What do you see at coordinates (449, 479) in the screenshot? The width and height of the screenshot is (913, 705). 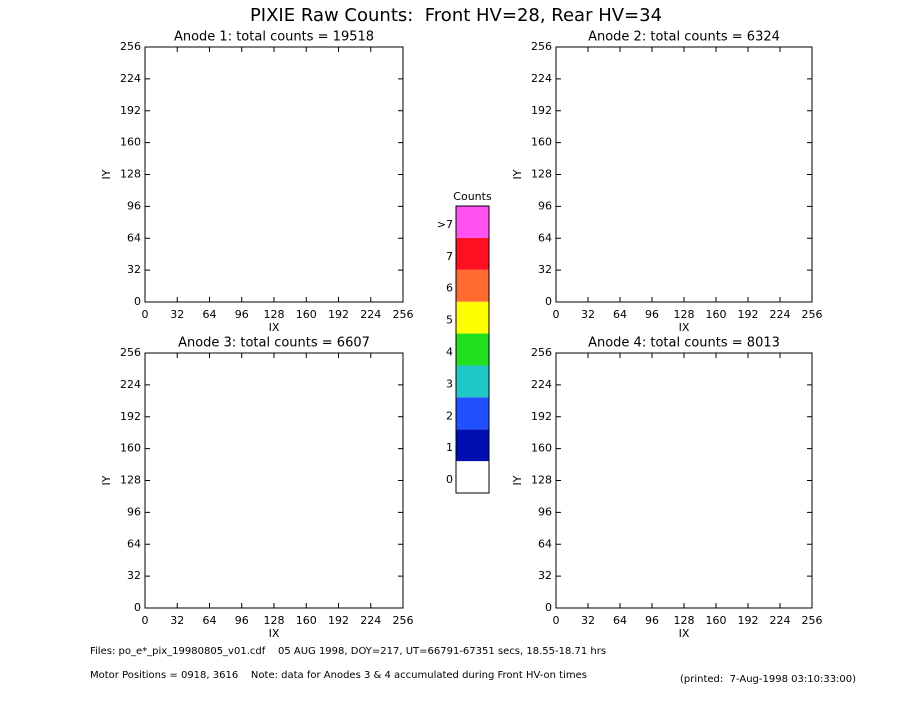 I see `colorbar-label: 0` at bounding box center [449, 479].